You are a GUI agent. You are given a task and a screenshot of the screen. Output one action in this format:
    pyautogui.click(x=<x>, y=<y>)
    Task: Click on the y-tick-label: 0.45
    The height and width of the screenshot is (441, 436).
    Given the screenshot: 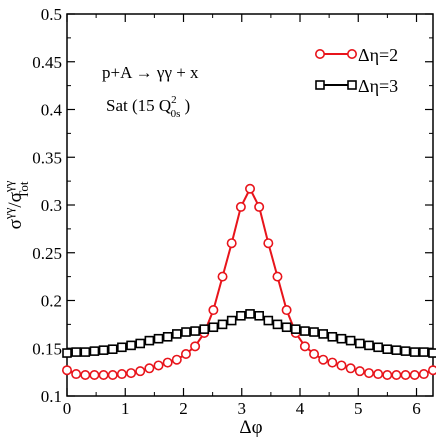 What is the action you would take?
    pyautogui.click(x=47, y=62)
    